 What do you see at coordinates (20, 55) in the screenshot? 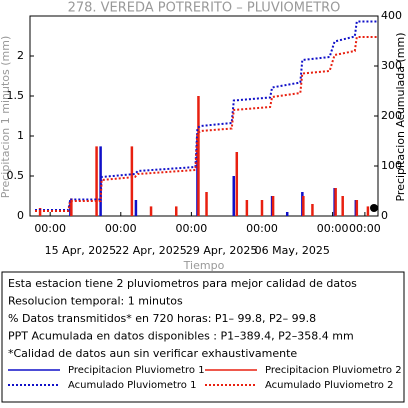
I see `y-tick-label: 2` at bounding box center [20, 55].